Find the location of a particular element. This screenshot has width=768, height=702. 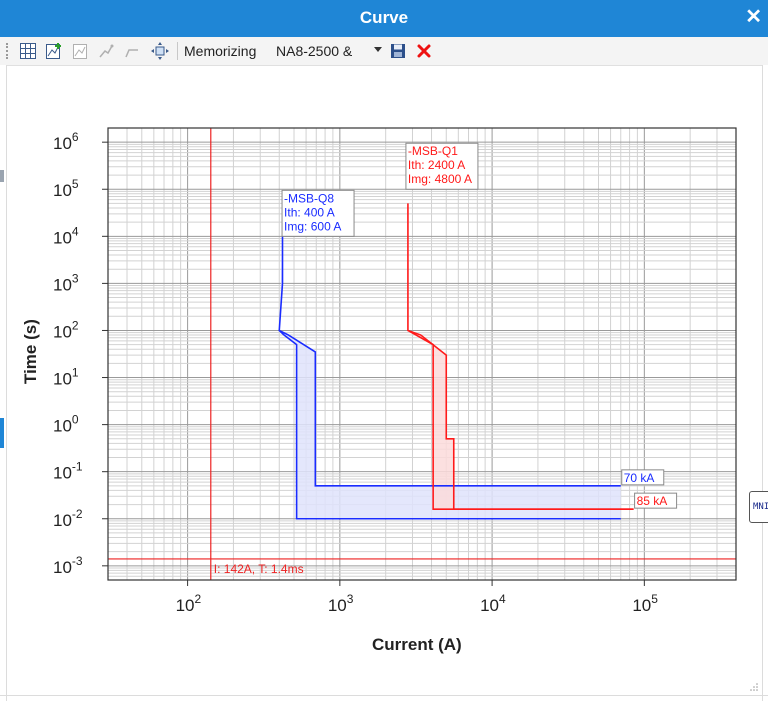

y-tick-label: 10⁻² is located at coordinates (68, 518).